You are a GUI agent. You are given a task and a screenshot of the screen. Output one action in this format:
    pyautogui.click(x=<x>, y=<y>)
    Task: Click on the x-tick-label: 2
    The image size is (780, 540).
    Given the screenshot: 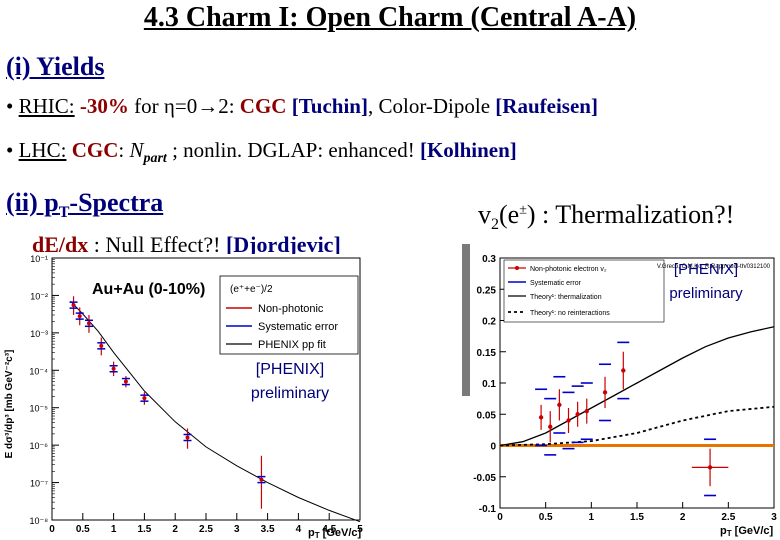 What is the action you would take?
    pyautogui.click(x=175, y=529)
    